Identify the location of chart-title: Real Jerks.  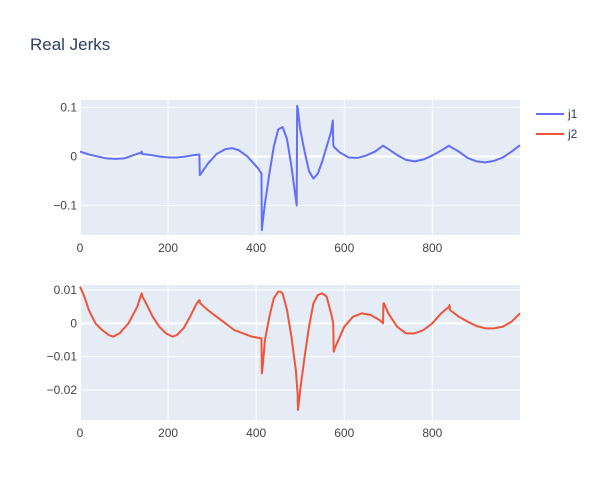
(70, 44).